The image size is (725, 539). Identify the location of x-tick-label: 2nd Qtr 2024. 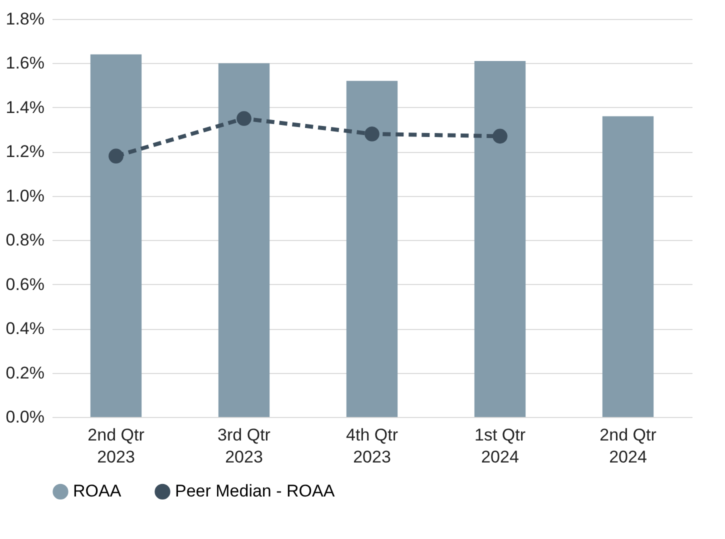
(628, 446).